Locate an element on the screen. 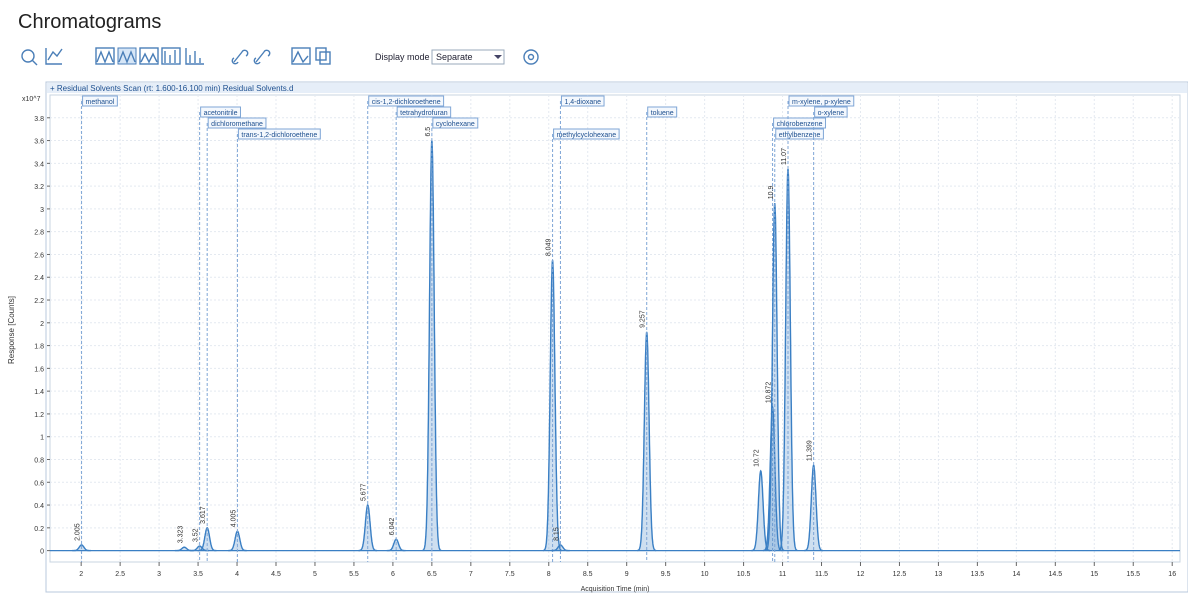  peak-name-label: trans-1,2-dichloroethene is located at coordinates (279, 135).